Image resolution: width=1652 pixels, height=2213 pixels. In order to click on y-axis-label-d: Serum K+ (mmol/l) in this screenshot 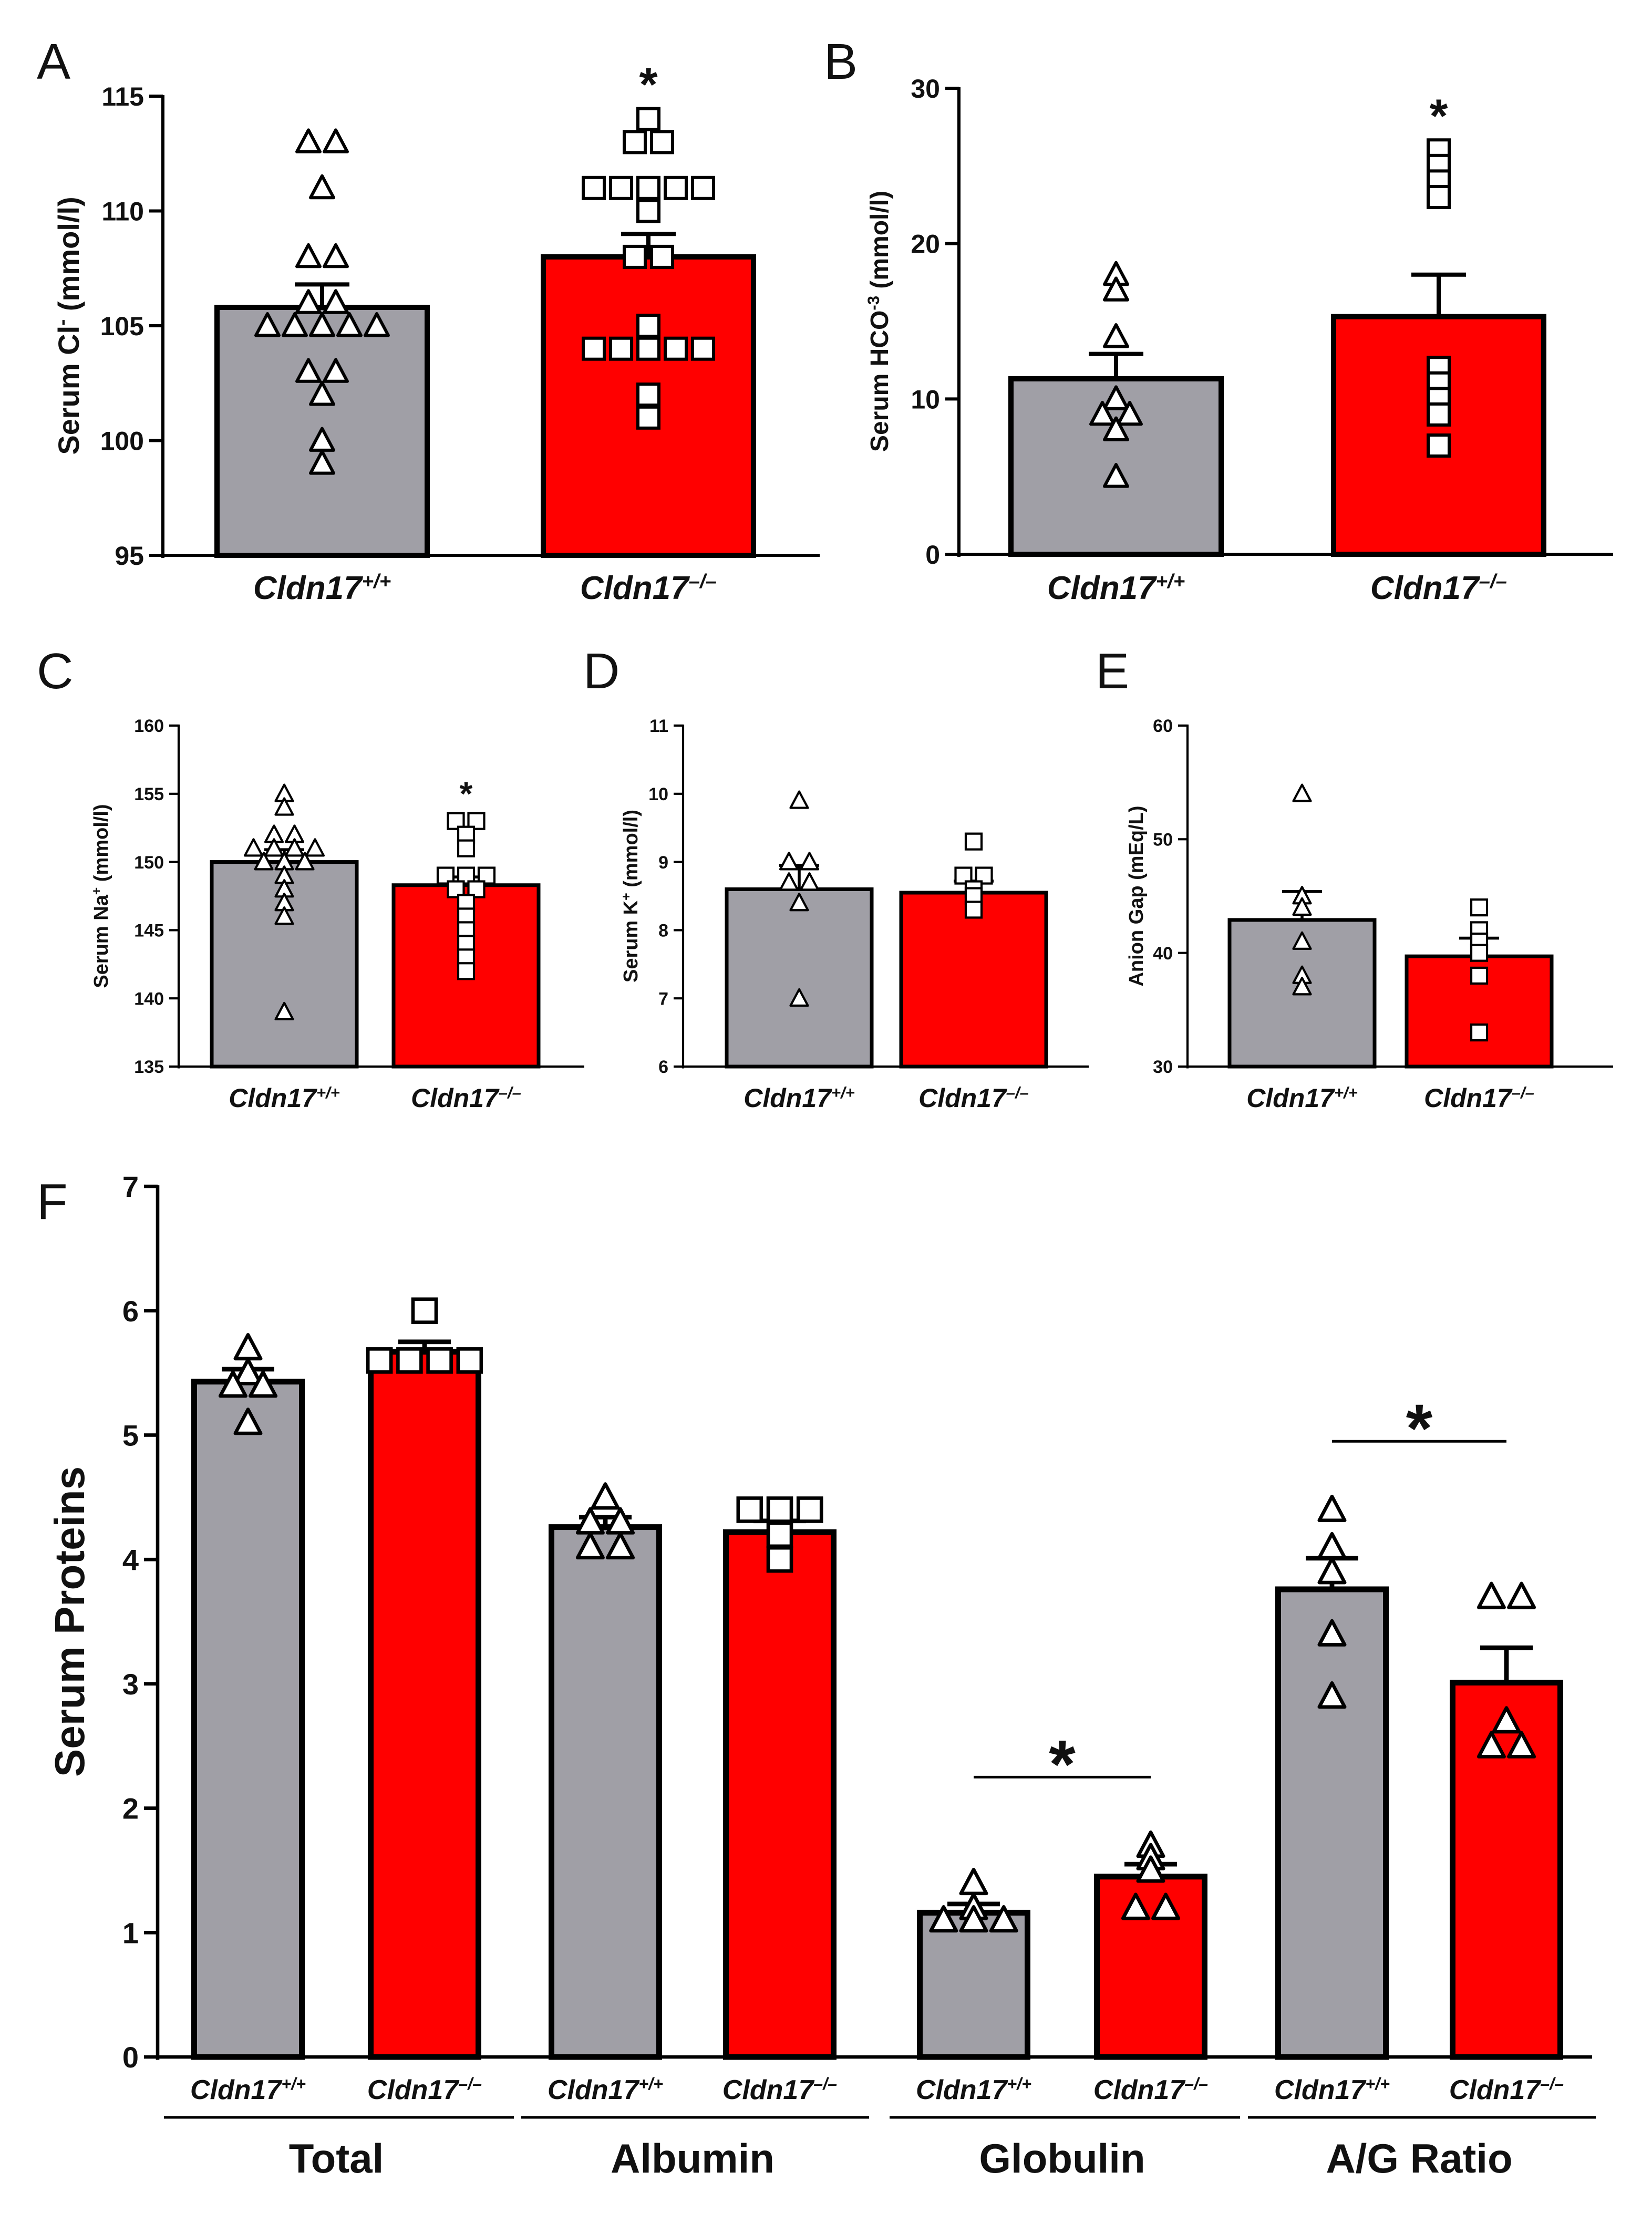, I will do `click(632, 896)`.